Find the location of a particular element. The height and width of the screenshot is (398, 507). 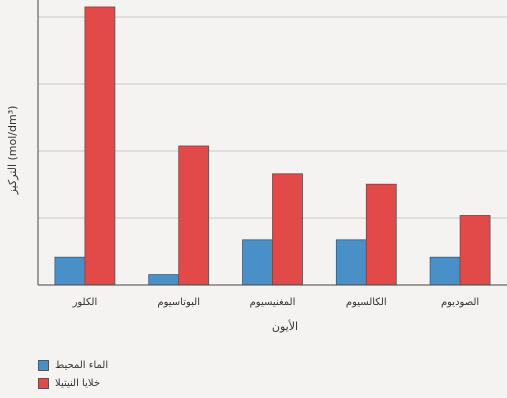

legend-item-nitella-cells: خلايا النيتيلا is located at coordinates (73, 383).